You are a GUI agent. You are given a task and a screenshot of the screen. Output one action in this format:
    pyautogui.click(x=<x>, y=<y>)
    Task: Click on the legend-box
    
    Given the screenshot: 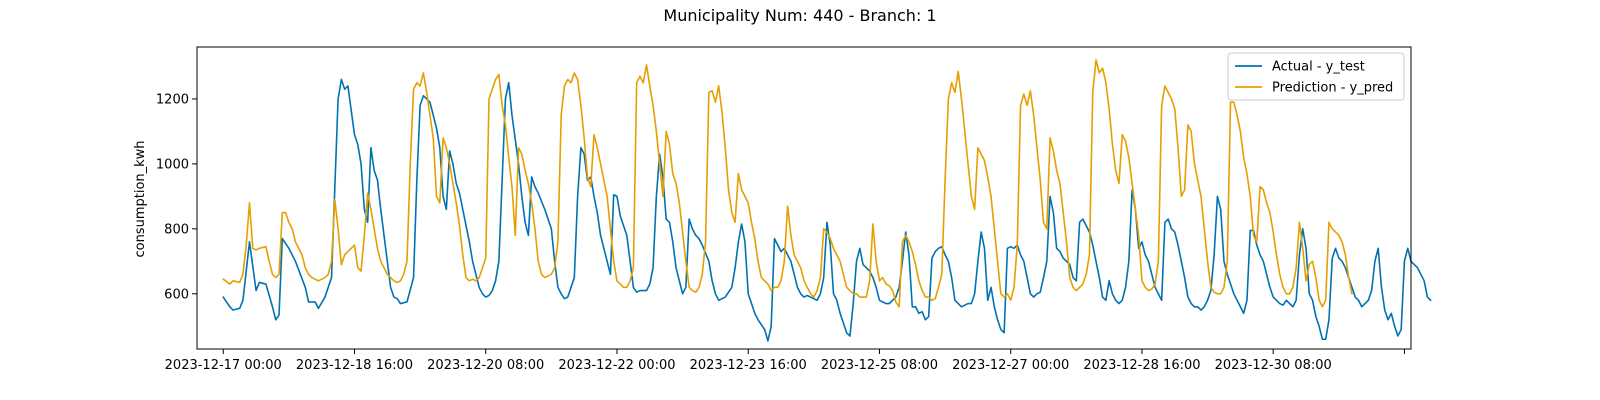 What is the action you would take?
    pyautogui.click(x=1316, y=76)
    